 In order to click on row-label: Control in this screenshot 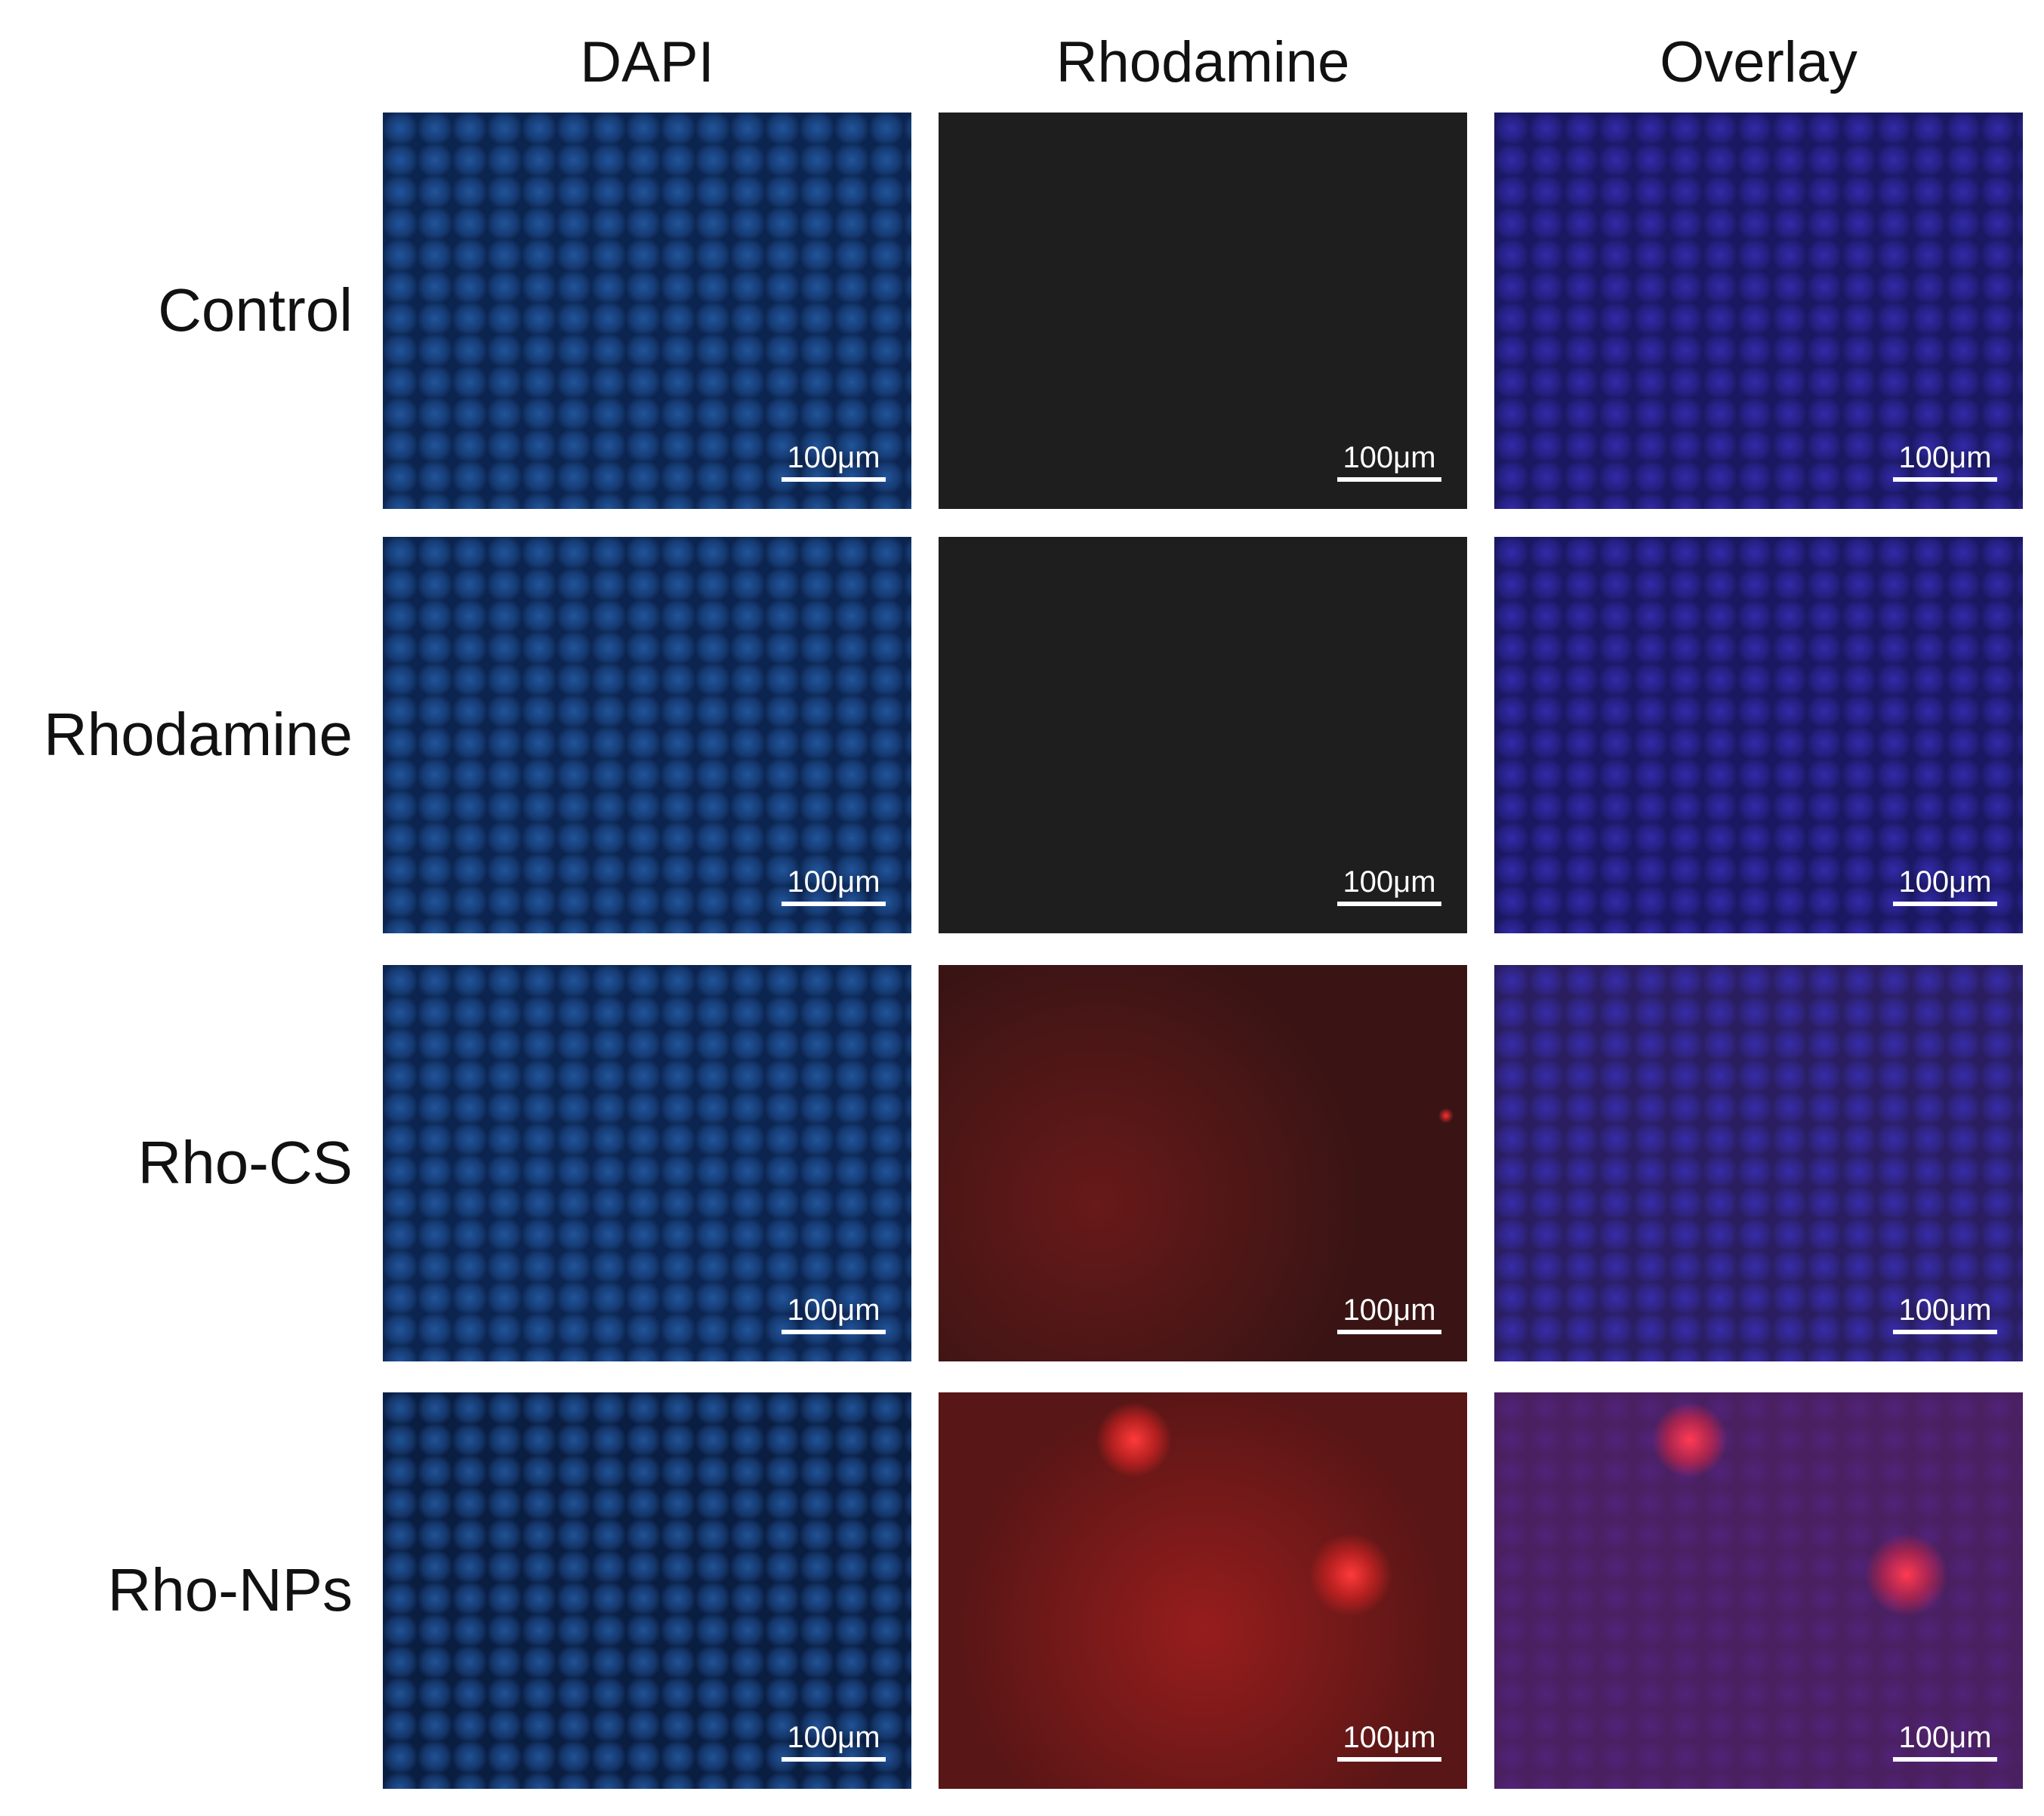, I will do `click(255, 310)`.